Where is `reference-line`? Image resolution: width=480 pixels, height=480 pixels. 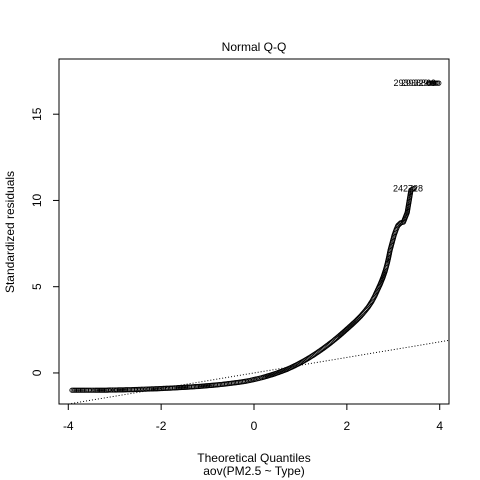 reference-line is located at coordinates (259, 372).